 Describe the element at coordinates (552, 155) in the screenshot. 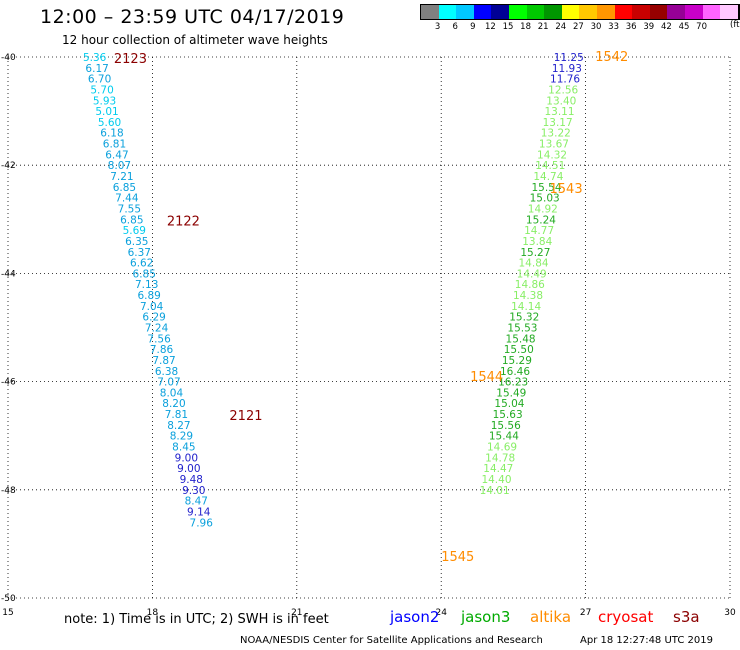

I see `wave-height-value: 14.32` at that location.